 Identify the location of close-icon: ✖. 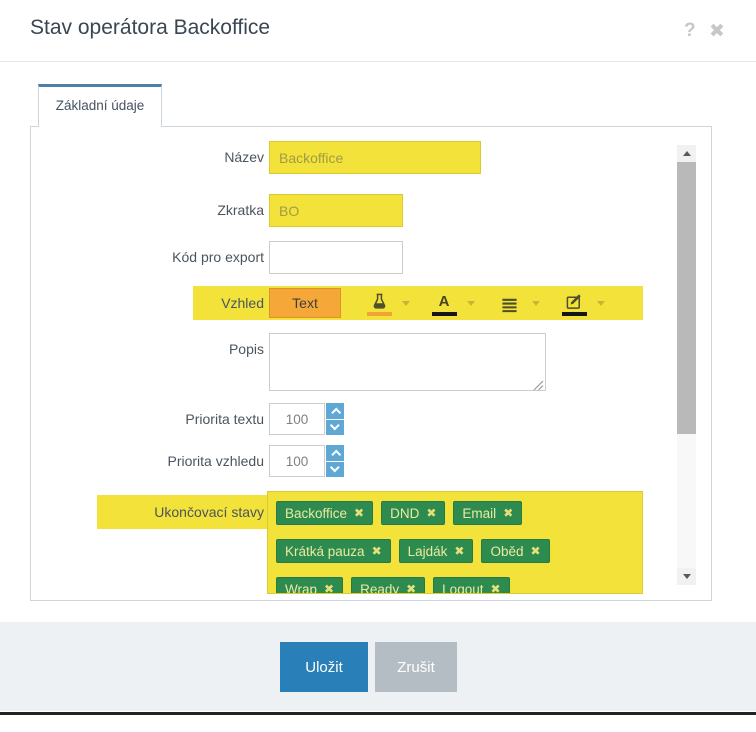
(717, 31).